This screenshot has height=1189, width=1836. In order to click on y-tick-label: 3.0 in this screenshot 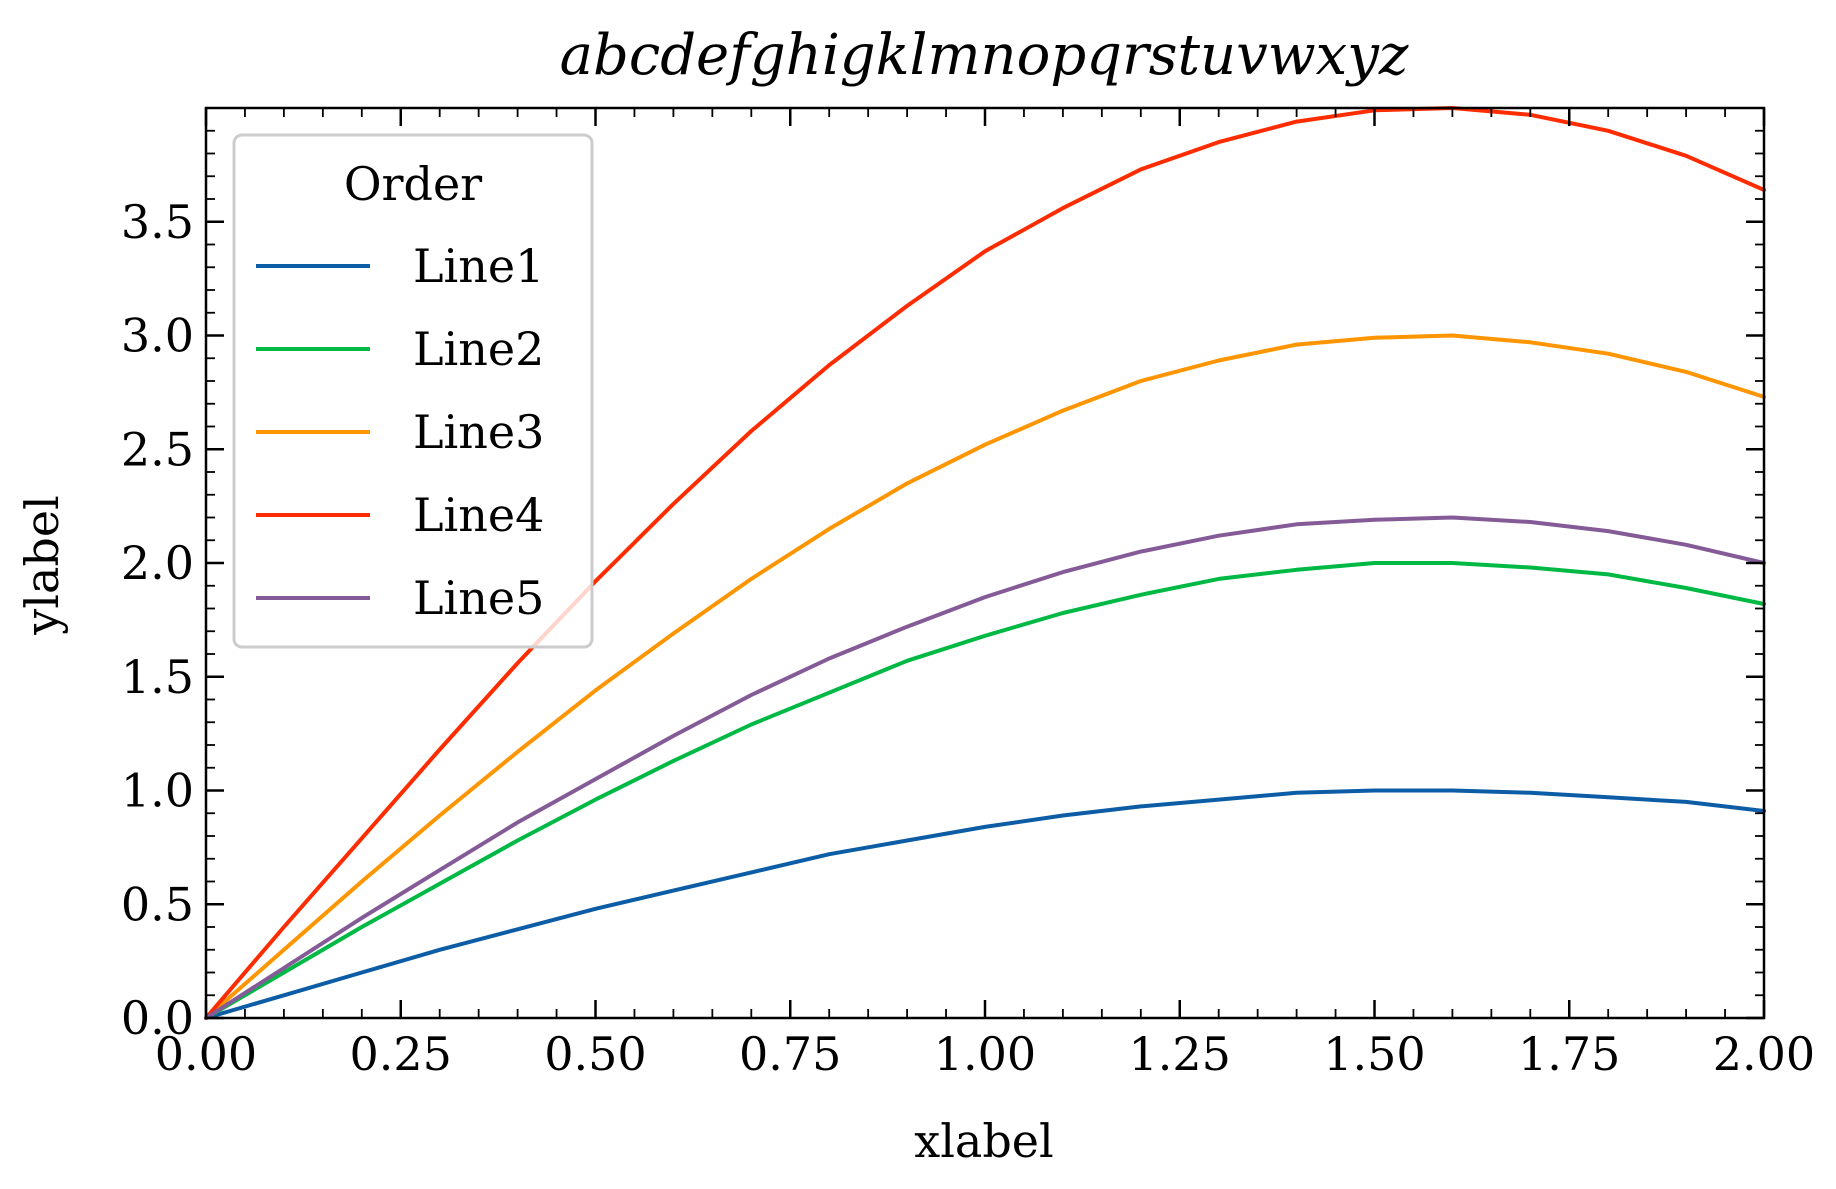, I will do `click(157, 336)`.